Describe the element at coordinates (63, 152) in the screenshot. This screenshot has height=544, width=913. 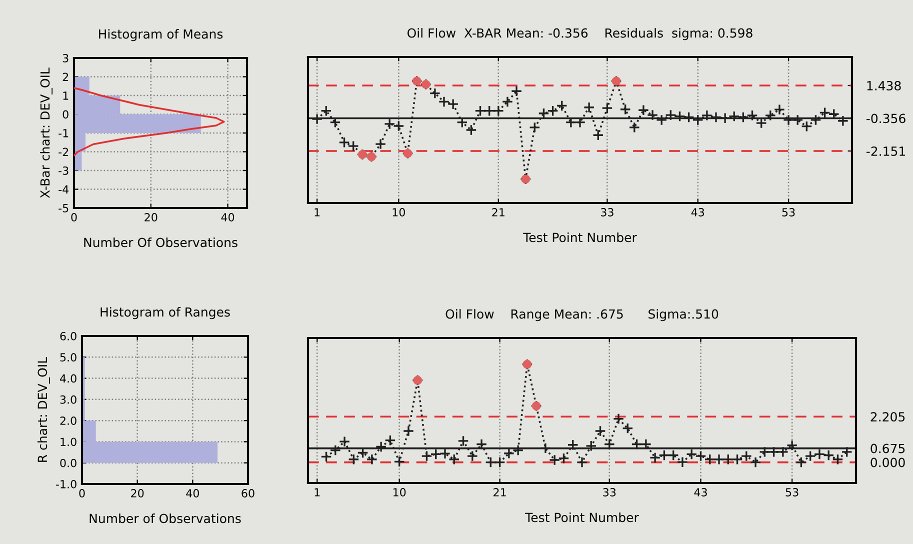
I see `y-tick-label: -2` at that location.